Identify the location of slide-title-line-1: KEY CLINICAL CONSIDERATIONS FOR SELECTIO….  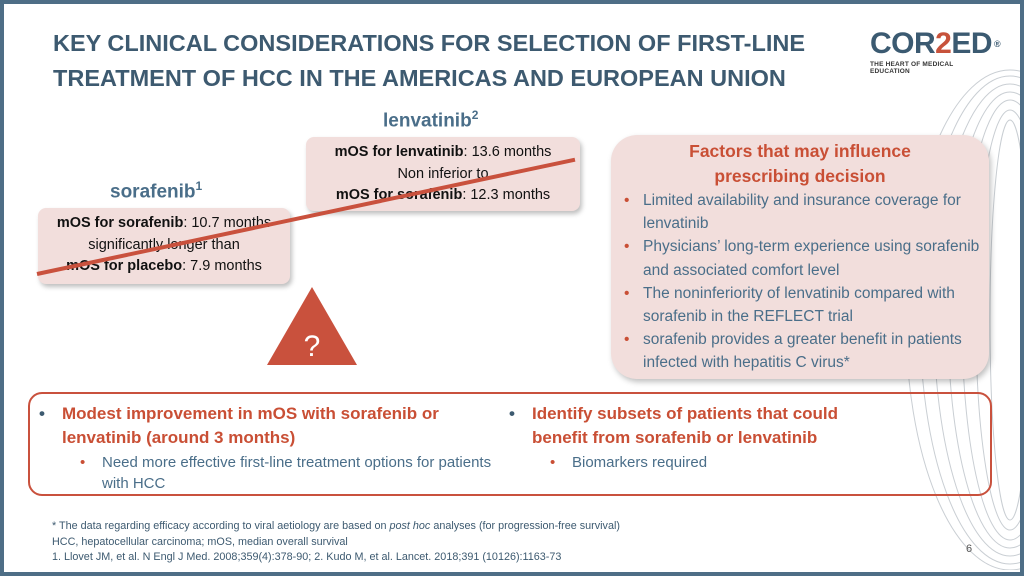
(429, 43).